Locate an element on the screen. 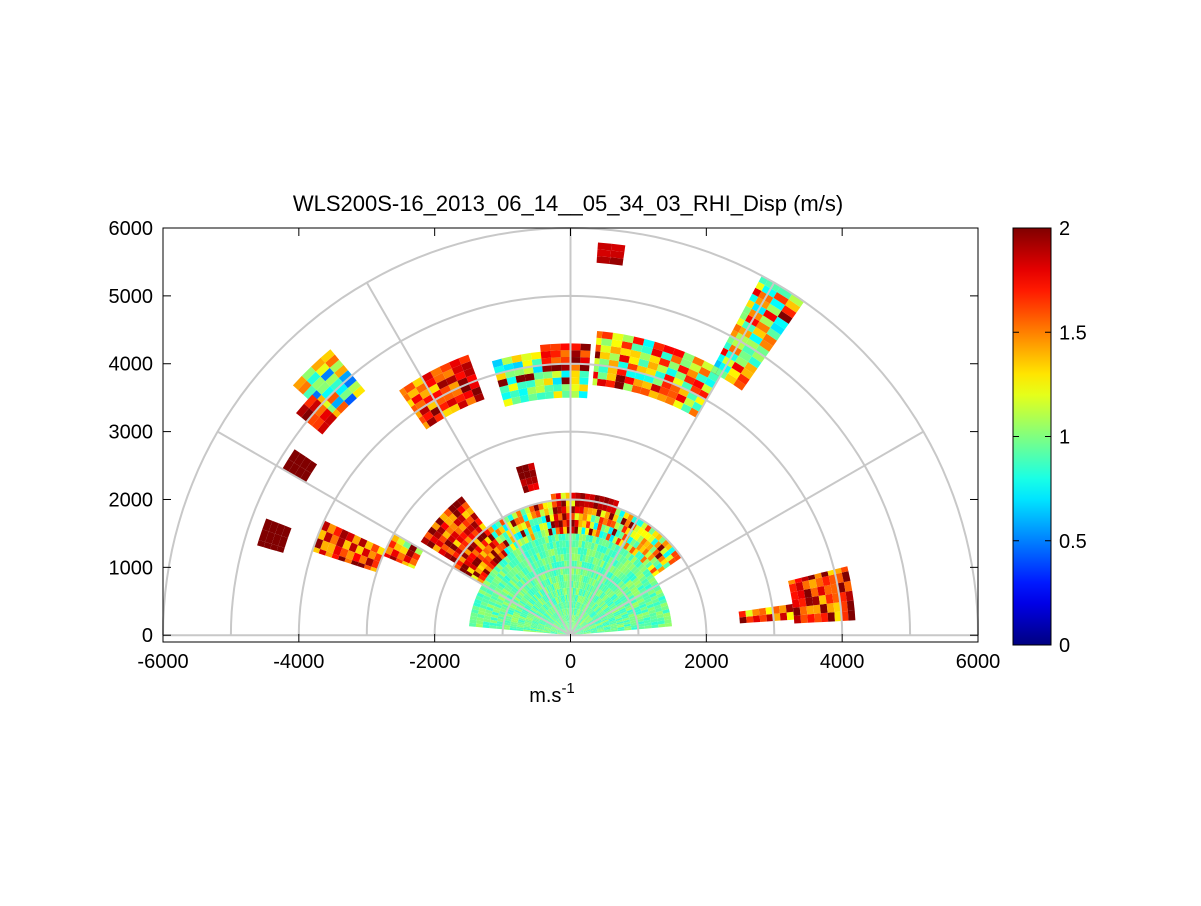  colorbar-tick-label: 0 is located at coordinates (1064, 646).